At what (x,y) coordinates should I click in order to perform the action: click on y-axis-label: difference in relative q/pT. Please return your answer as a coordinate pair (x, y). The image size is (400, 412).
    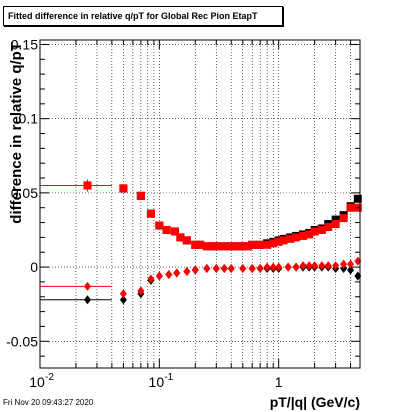
    Looking at the image, I should click on (16, 133).